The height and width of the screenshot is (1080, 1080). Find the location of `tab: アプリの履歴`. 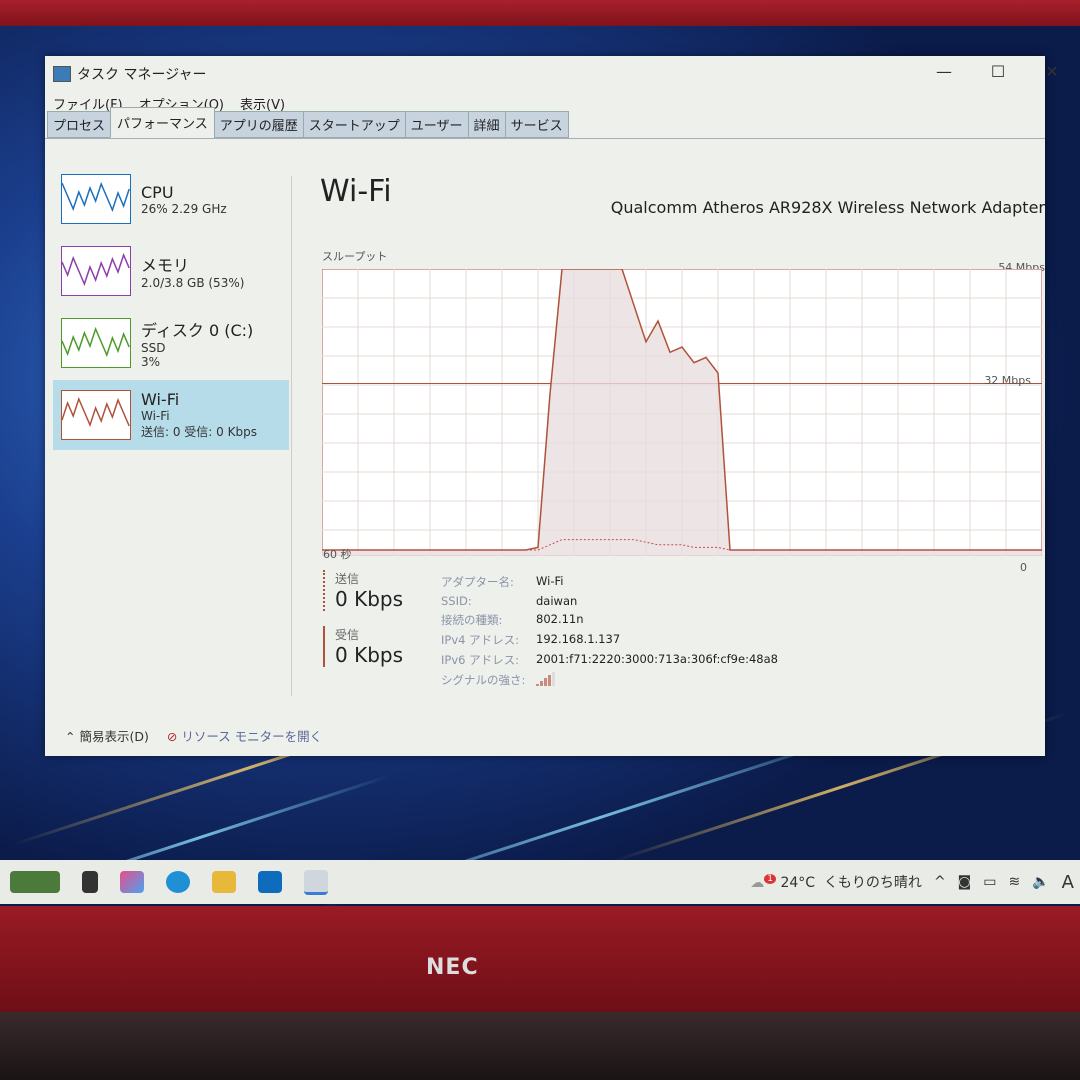

tab: アプリの履歴 is located at coordinates (258, 124).